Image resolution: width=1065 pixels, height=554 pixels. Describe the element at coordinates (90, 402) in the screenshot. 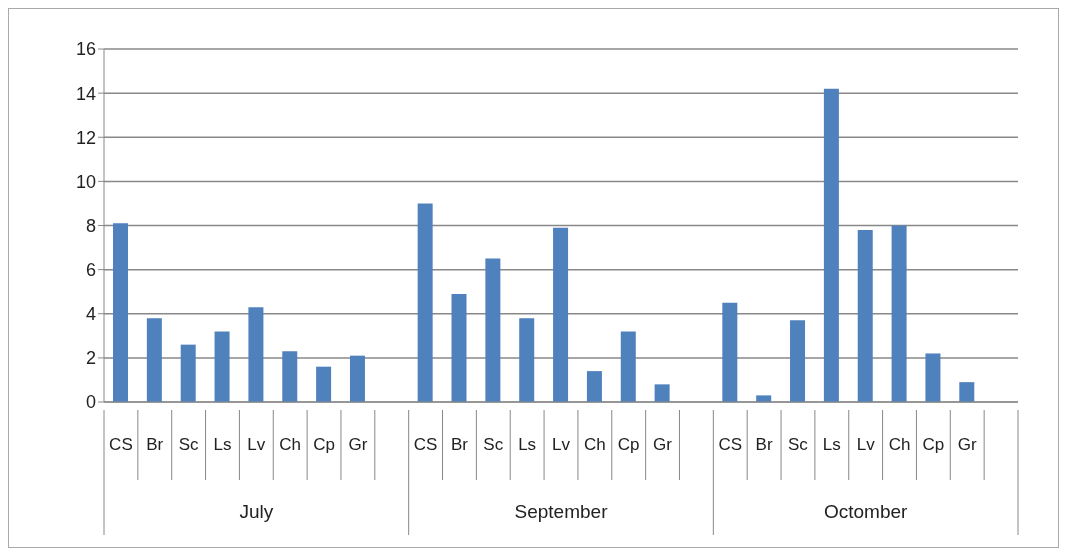

I see `y-tick-label: 0` at that location.